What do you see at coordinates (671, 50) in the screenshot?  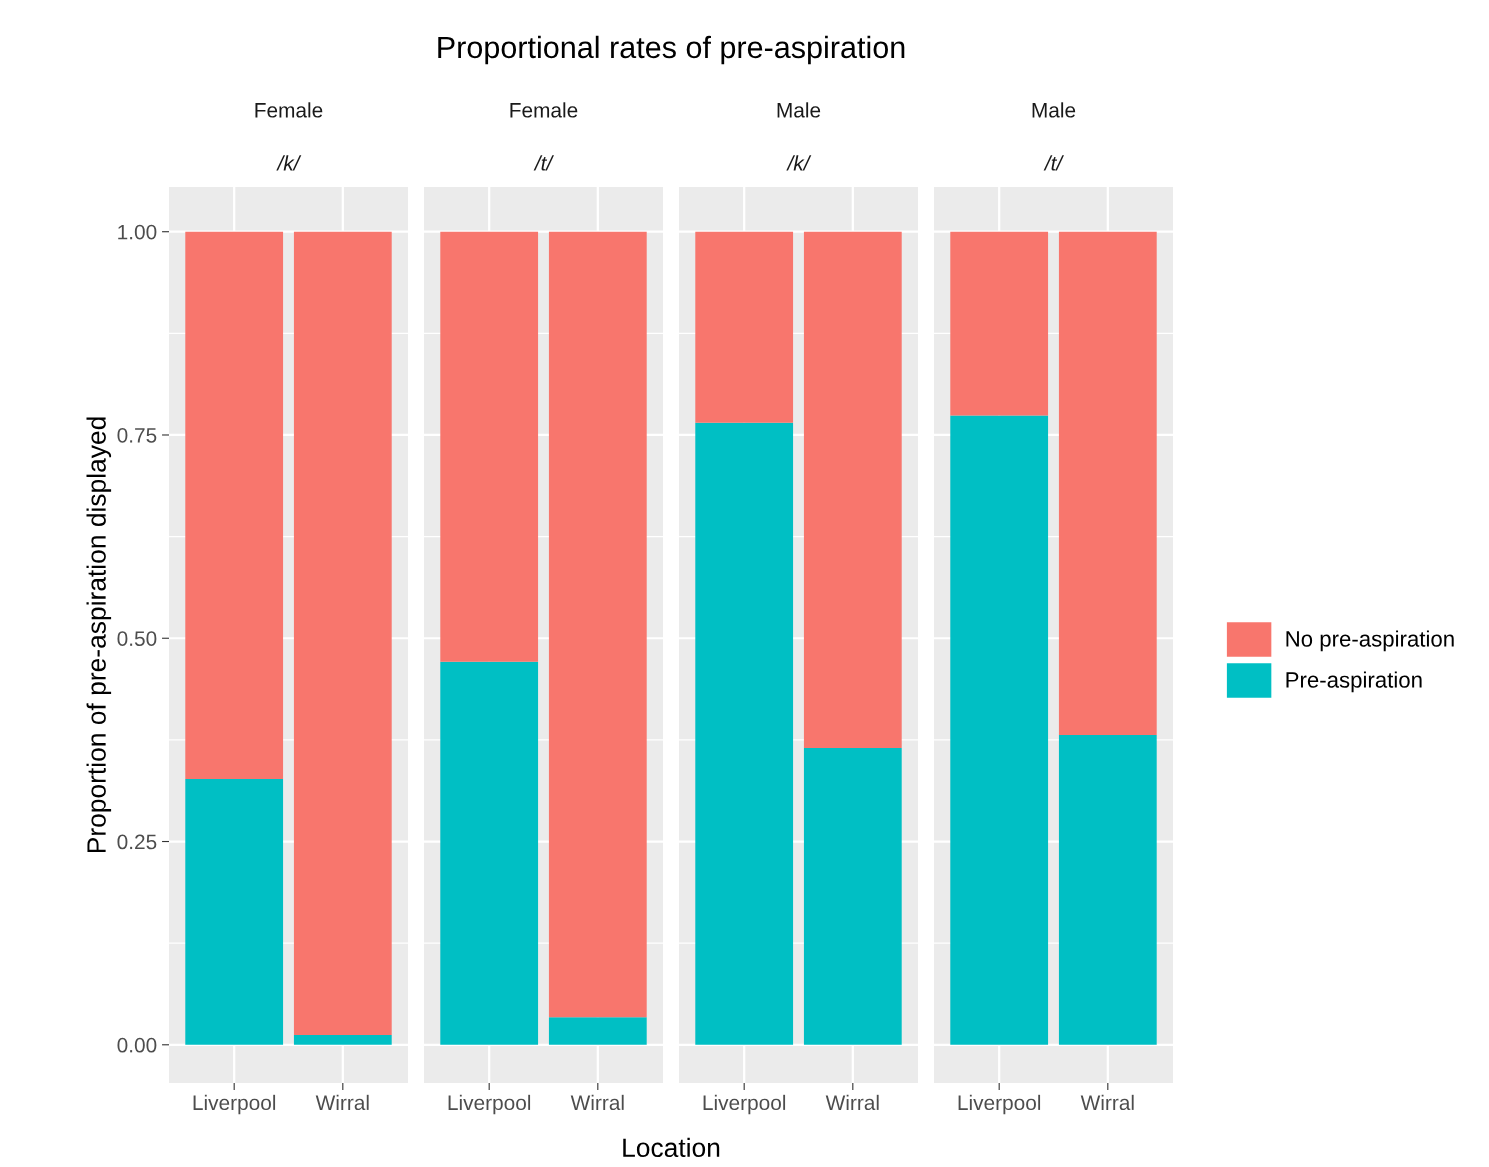 I see `text: Proportional rates of pre-aspiration` at bounding box center [671, 50].